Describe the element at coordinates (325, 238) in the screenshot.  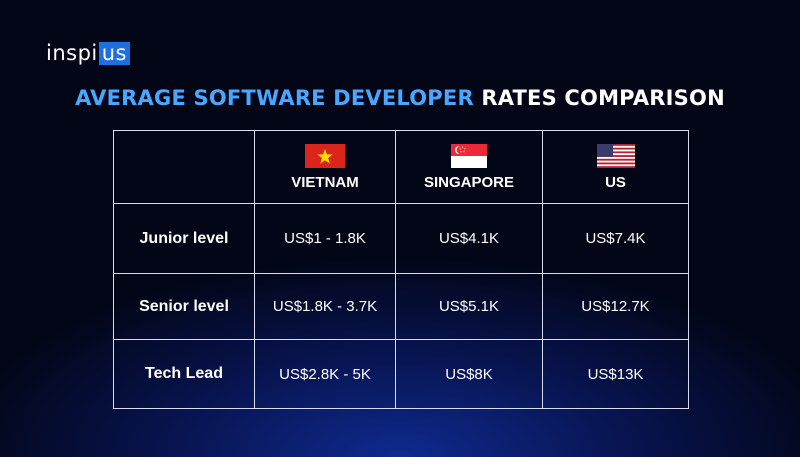
I see `table-cell: US$1 - 1.8K` at that location.